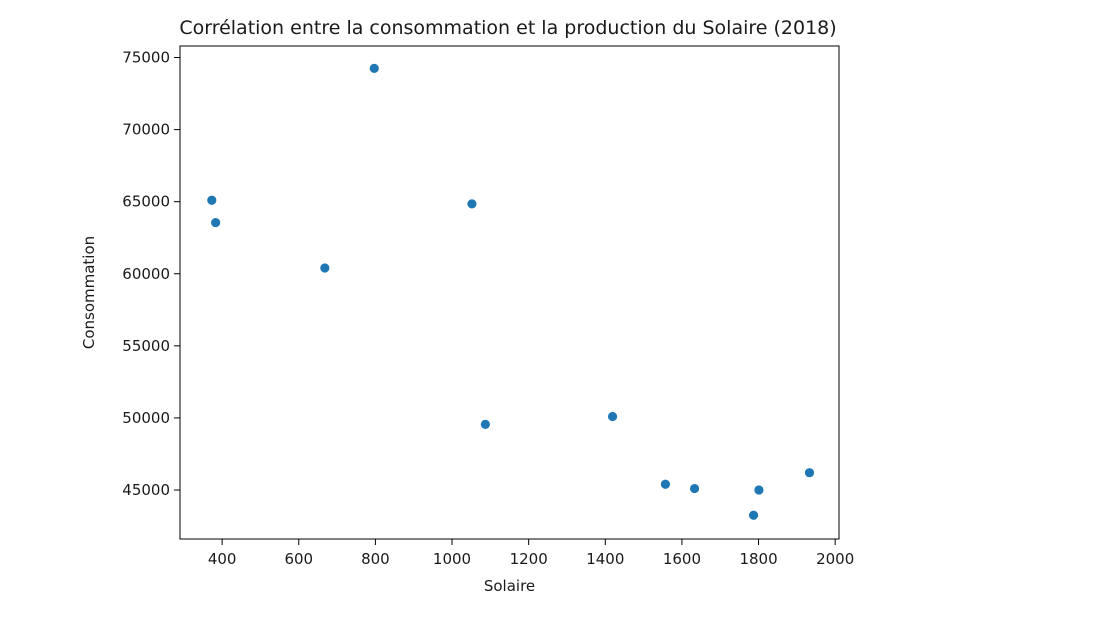 This screenshot has height=622, width=1120. I want to click on x-tick-label: 2000, so click(835, 559).